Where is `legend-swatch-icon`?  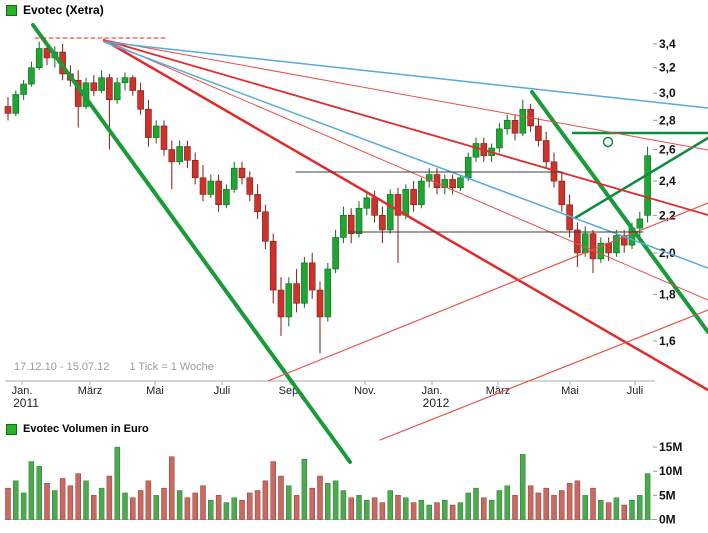 legend-swatch-icon is located at coordinates (11, 10).